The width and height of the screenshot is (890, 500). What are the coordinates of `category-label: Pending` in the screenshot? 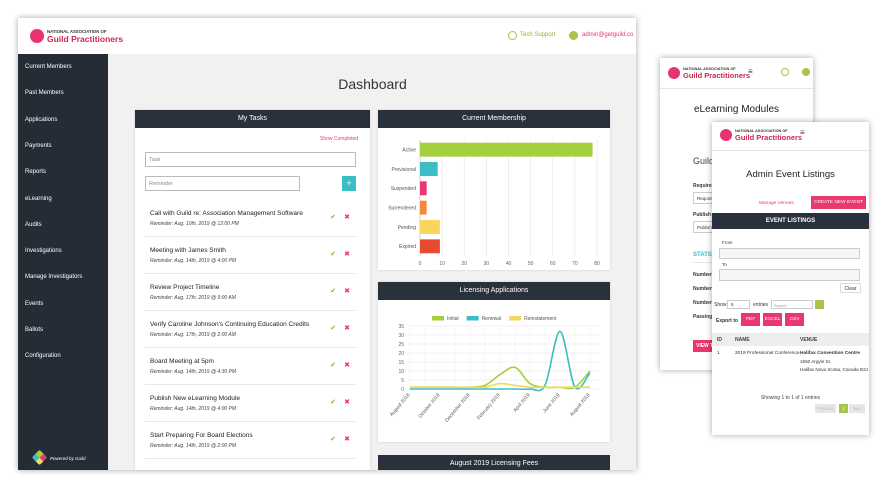 It's located at (407, 228).